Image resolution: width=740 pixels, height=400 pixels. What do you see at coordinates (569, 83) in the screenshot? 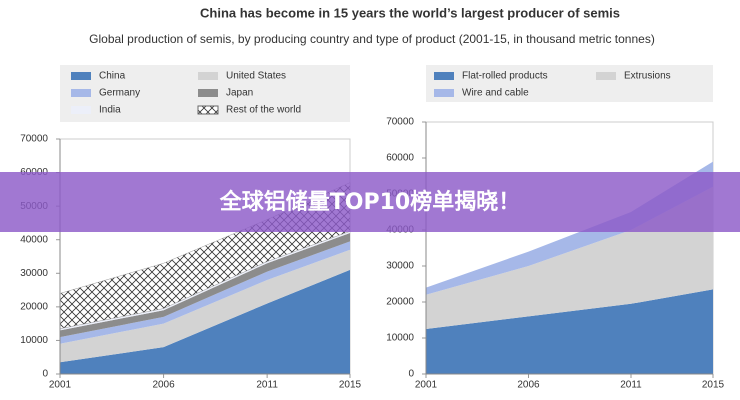
I see `legend-box` at bounding box center [569, 83].